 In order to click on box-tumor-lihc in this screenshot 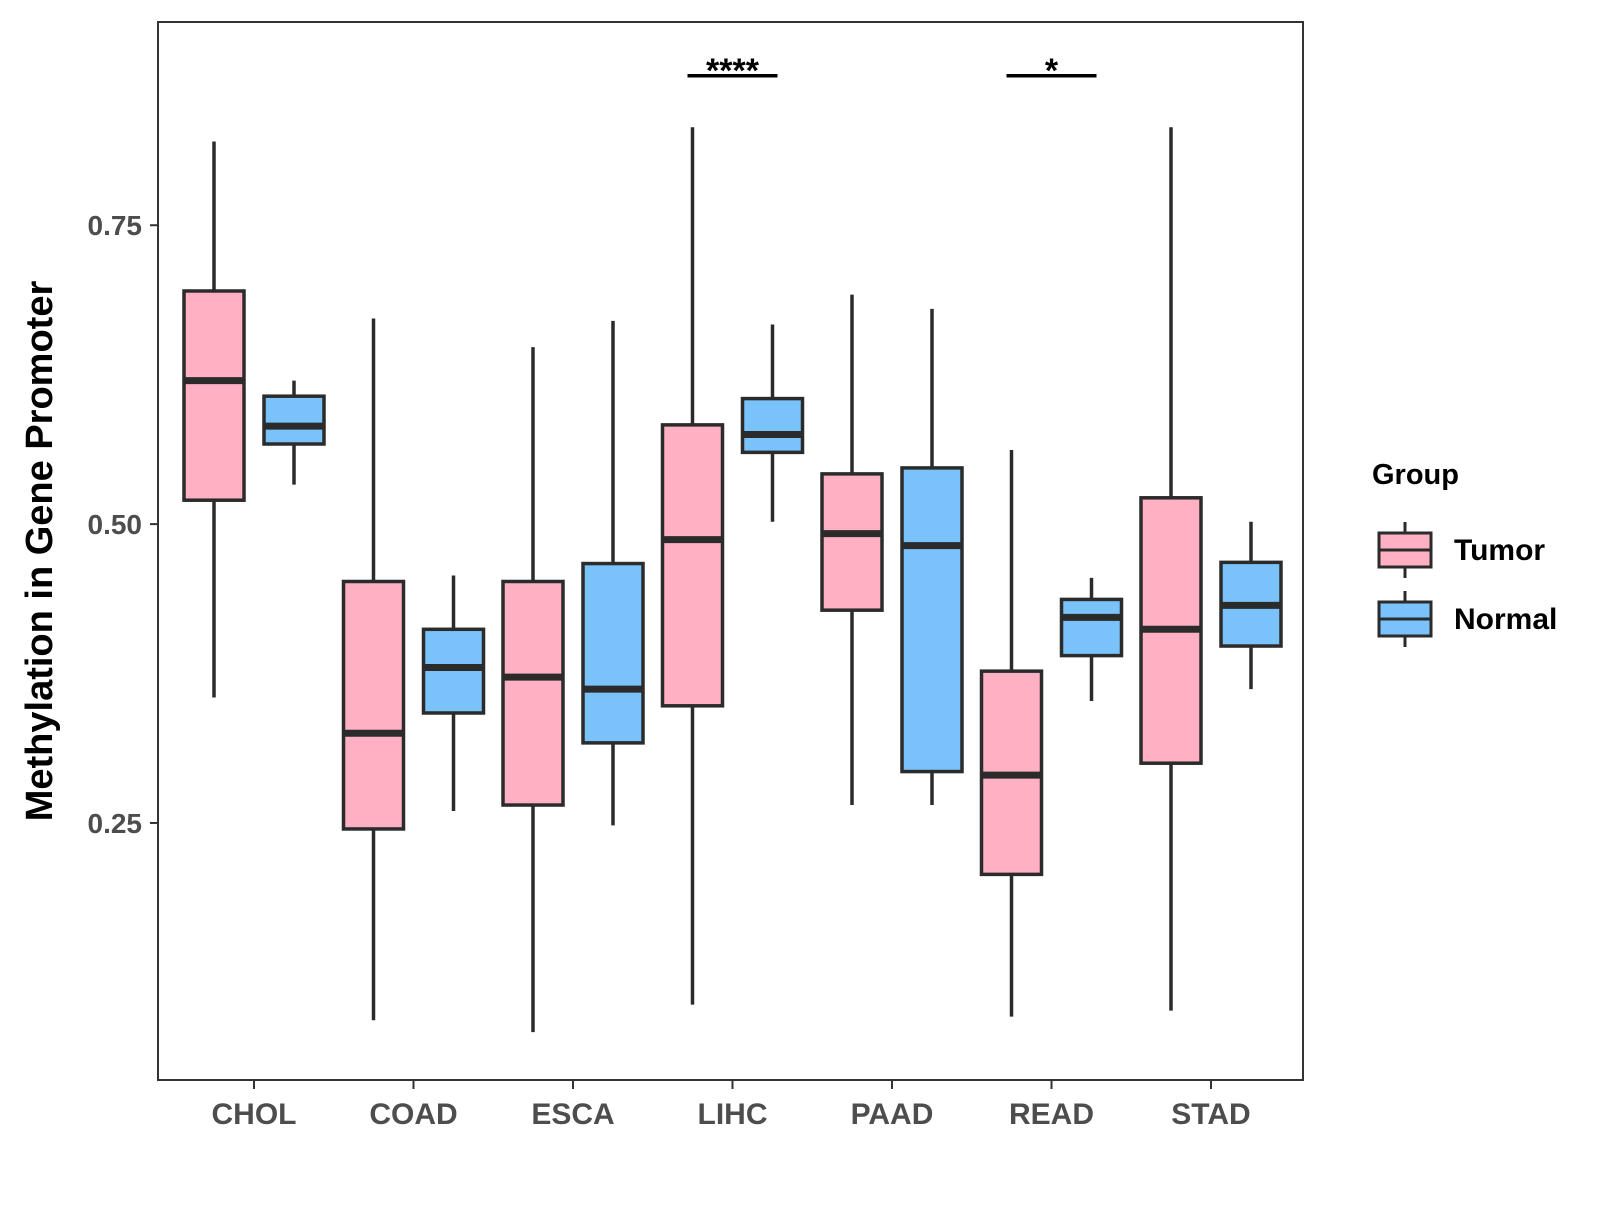, I will do `click(692, 566)`.